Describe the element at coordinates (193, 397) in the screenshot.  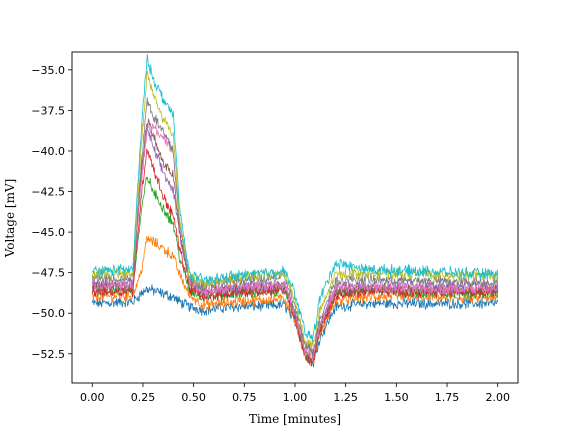
I see `x-tick-label: 0.50` at that location.